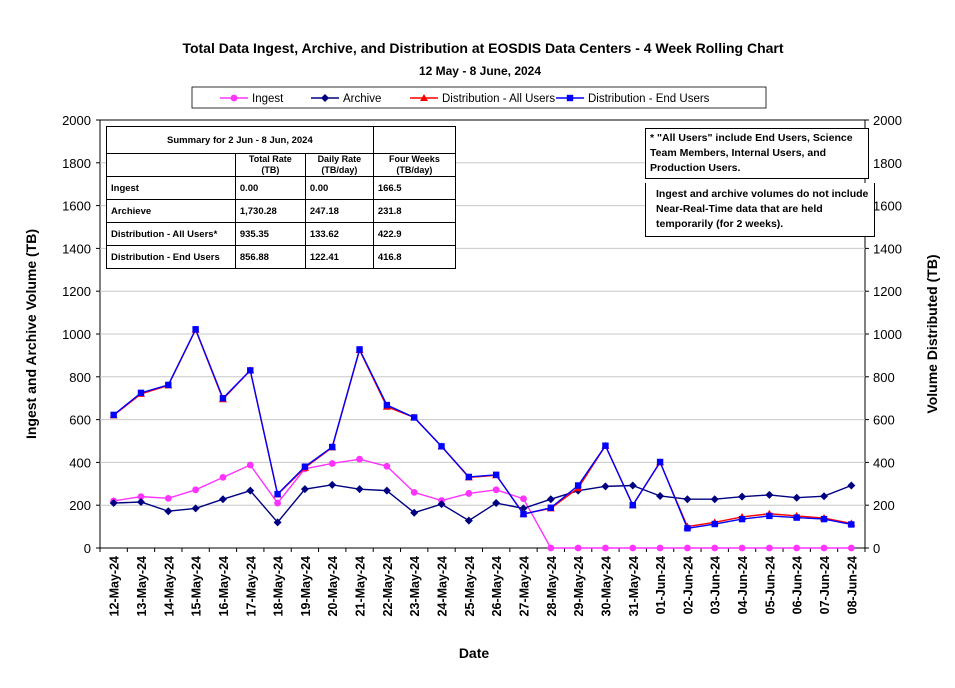 The image size is (955, 688). What do you see at coordinates (270, 257) in the screenshot?
I see `summary-row-total: 856.88` at bounding box center [270, 257].